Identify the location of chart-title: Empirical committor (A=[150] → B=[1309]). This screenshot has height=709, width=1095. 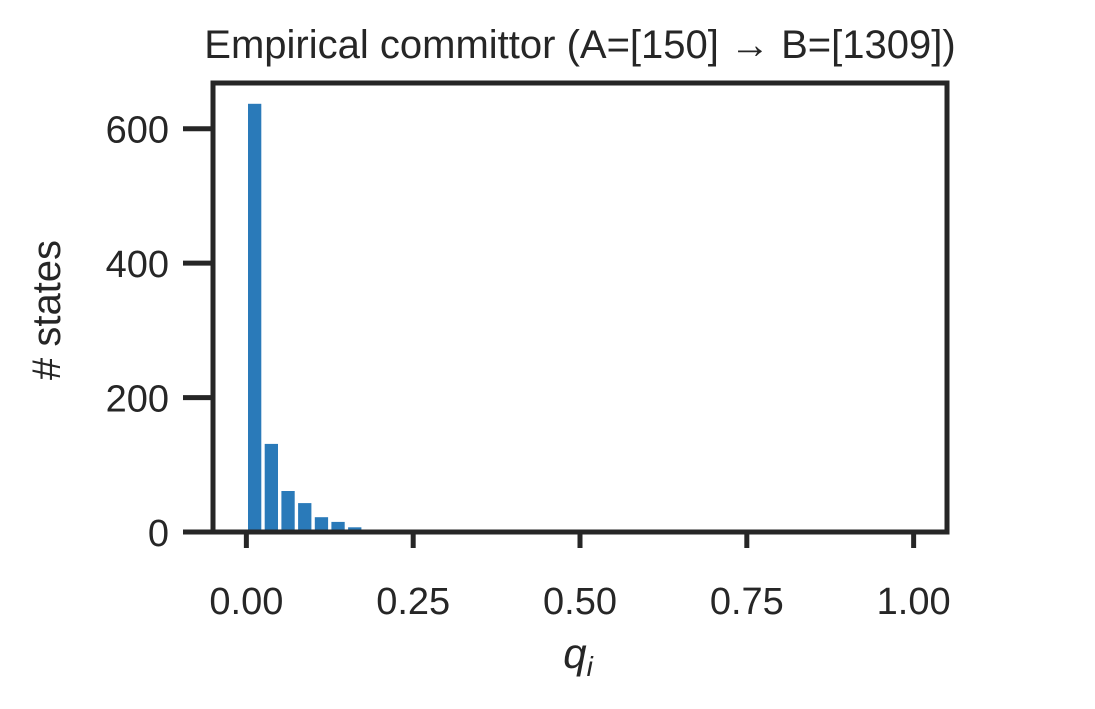
(579, 45).